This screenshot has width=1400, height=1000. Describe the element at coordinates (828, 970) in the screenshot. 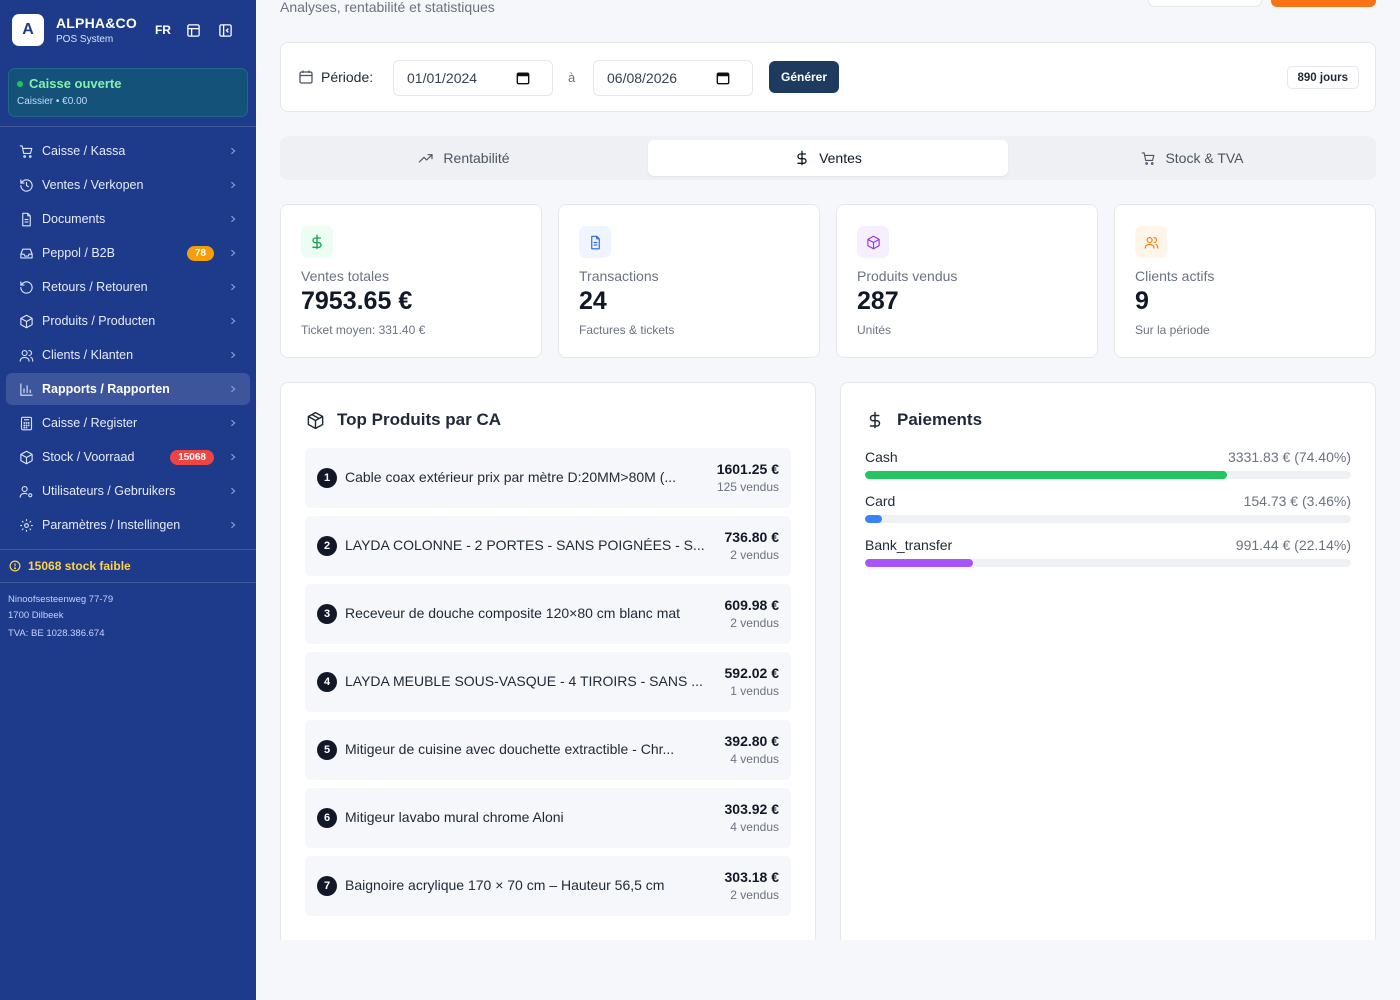

I see `page-bottom` at that location.